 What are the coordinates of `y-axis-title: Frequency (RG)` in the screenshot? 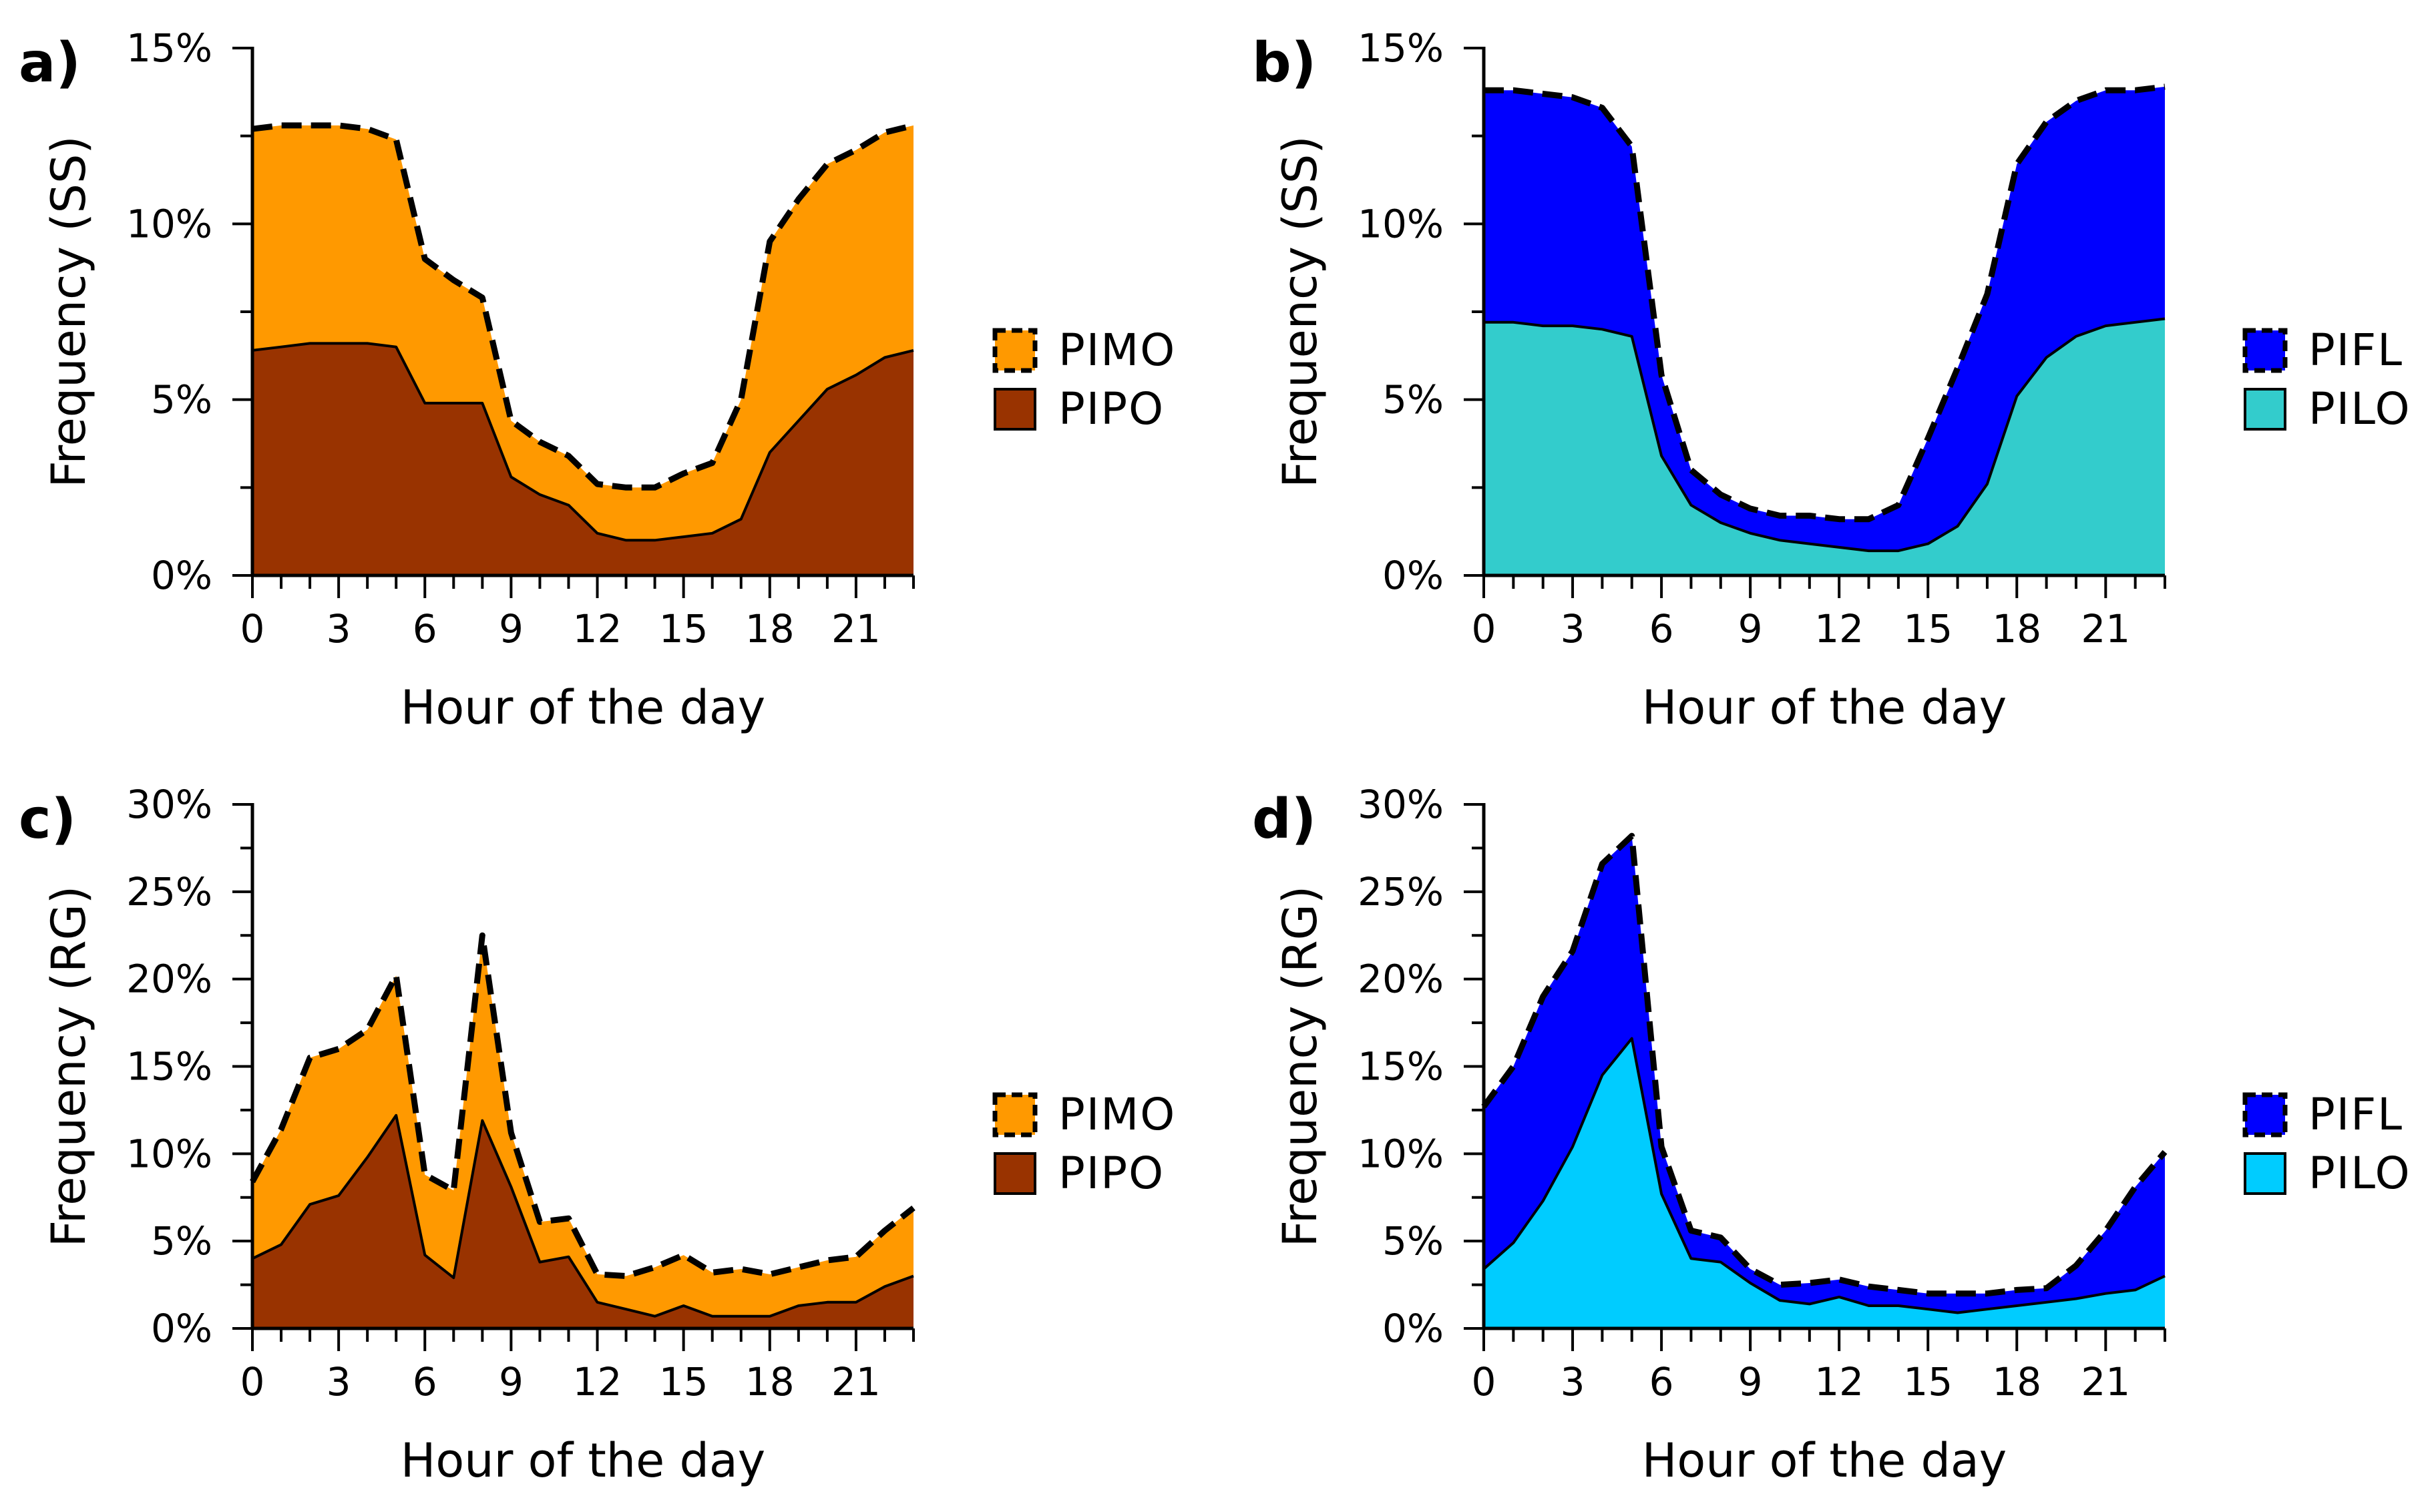 It's located at (1300, 1067).